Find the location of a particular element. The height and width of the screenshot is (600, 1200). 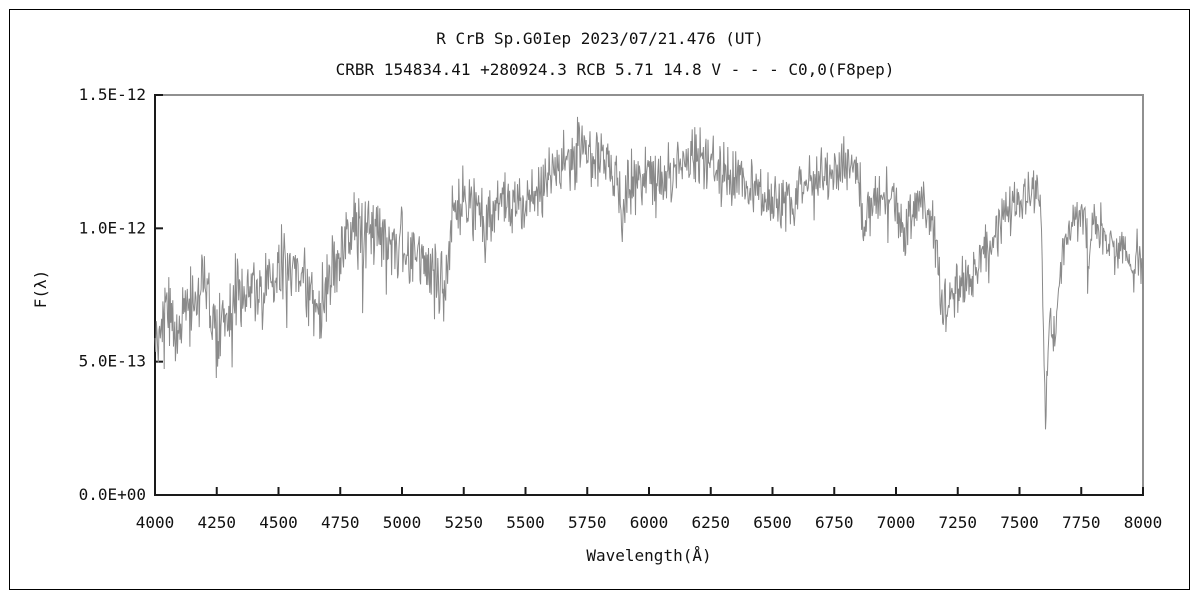

x-tick-label: 4500 is located at coordinates (278, 522).